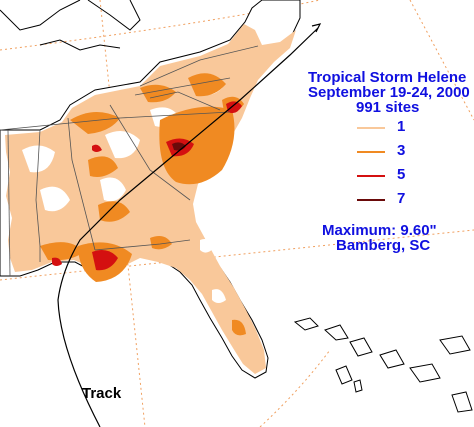  I want to click on northern-outline, so click(70, 25).